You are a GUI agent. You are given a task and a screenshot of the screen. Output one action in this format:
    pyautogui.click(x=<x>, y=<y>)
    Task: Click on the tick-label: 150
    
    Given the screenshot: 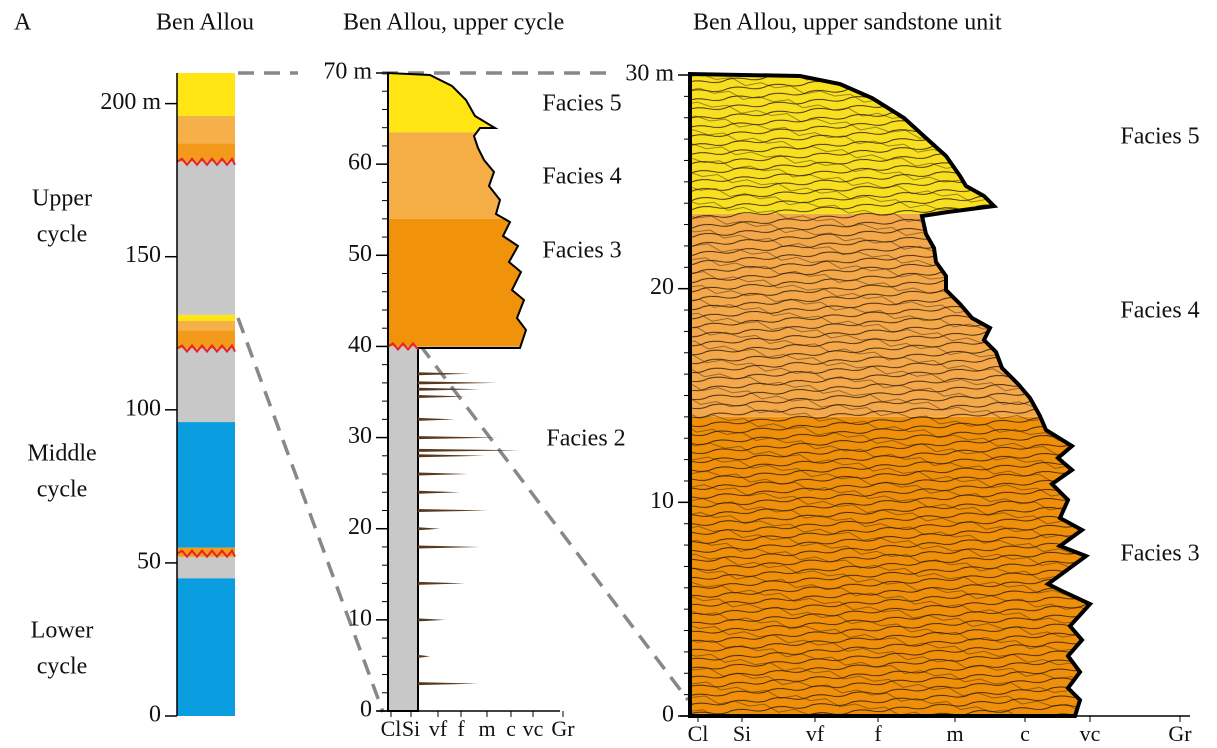 What is the action you would take?
    pyautogui.click(x=143, y=255)
    